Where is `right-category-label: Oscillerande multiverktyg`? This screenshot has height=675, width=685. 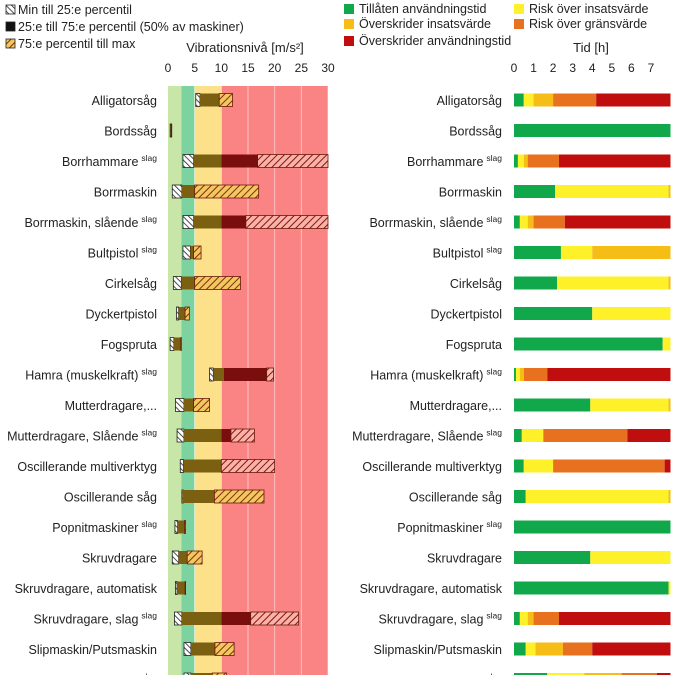 right-category-label: Oscillerande multiverktyg is located at coordinates (432, 467).